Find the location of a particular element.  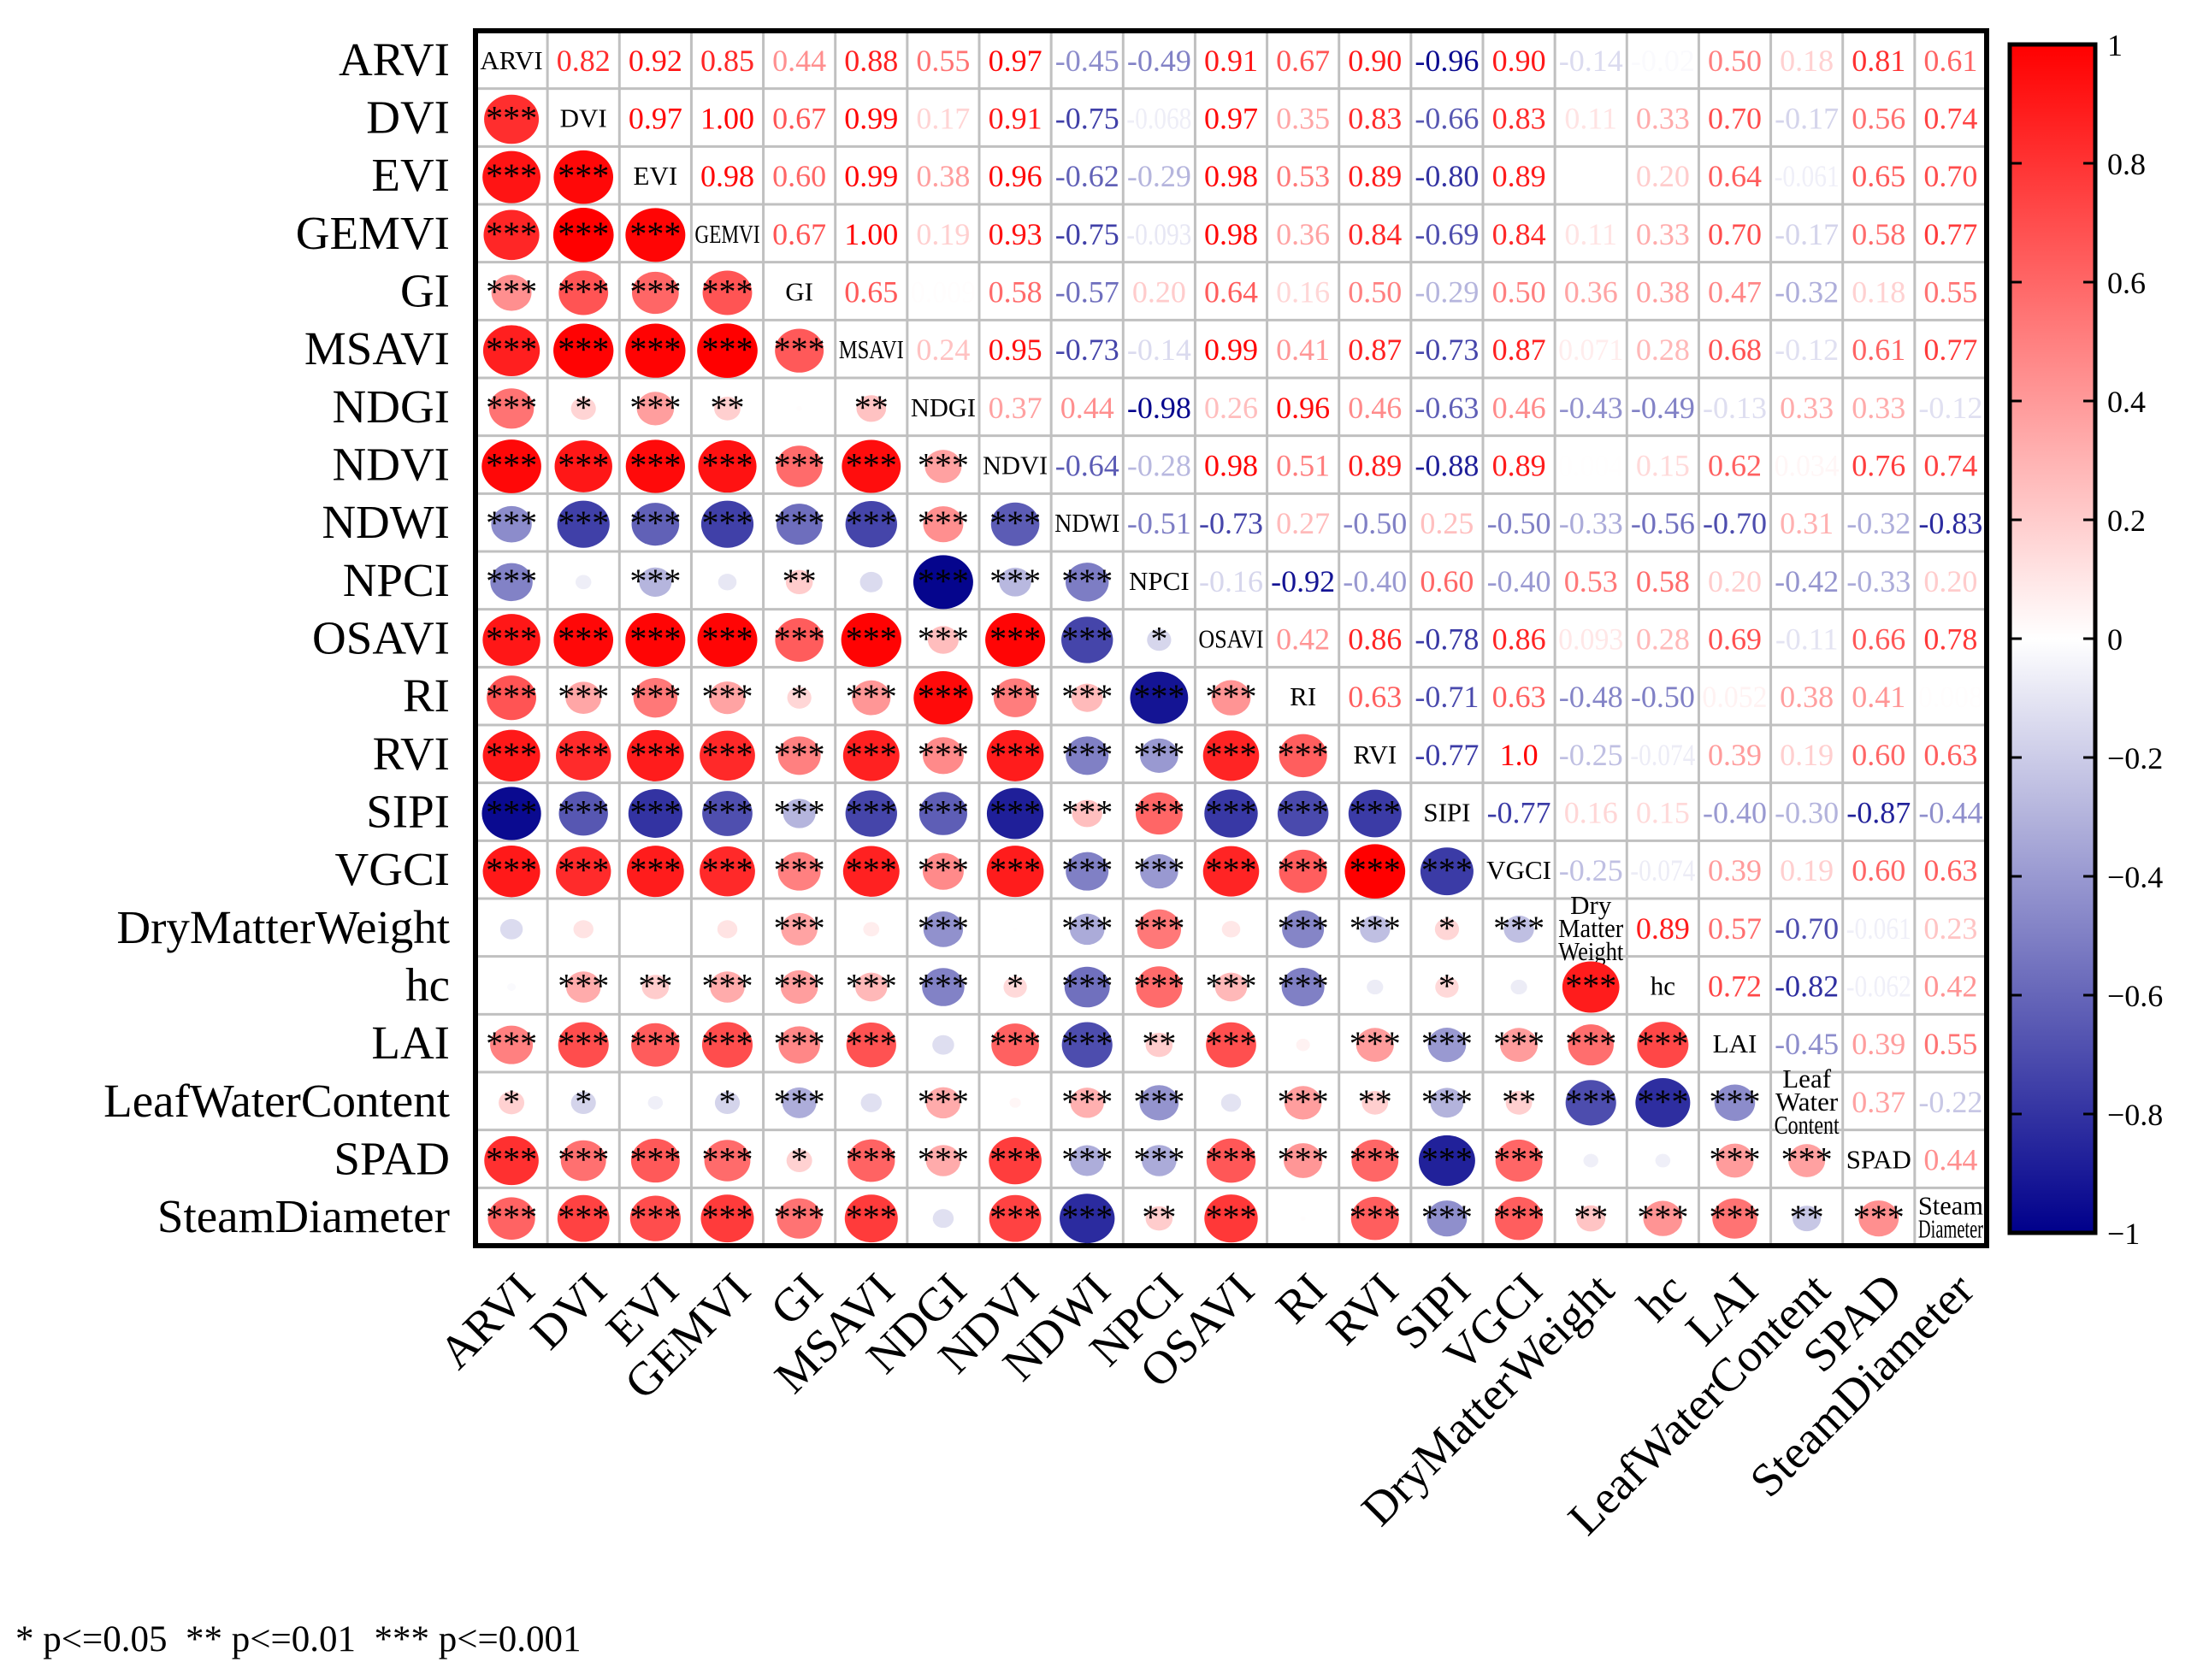

correlation-value: -0.43 is located at coordinates (1591, 408).